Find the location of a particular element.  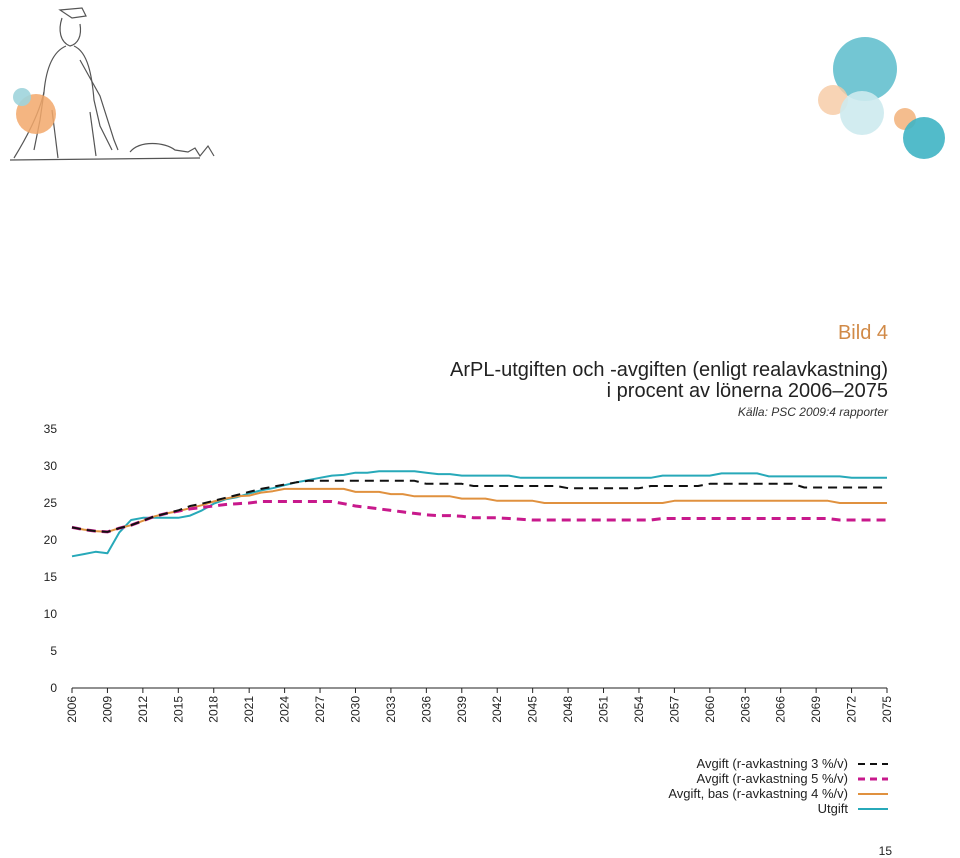

x-tick-label: 2036 is located at coordinates (426, 709).